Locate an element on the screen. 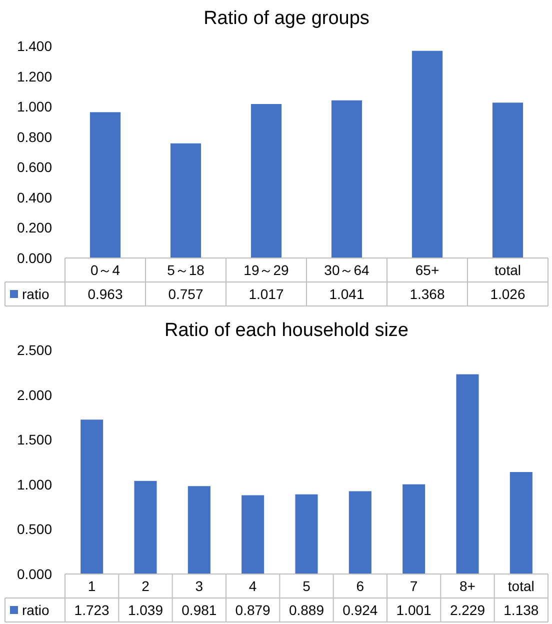 Image resolution: width=552 pixels, height=624 pixels. y-tick-label: 2.500 is located at coordinates (34, 350).